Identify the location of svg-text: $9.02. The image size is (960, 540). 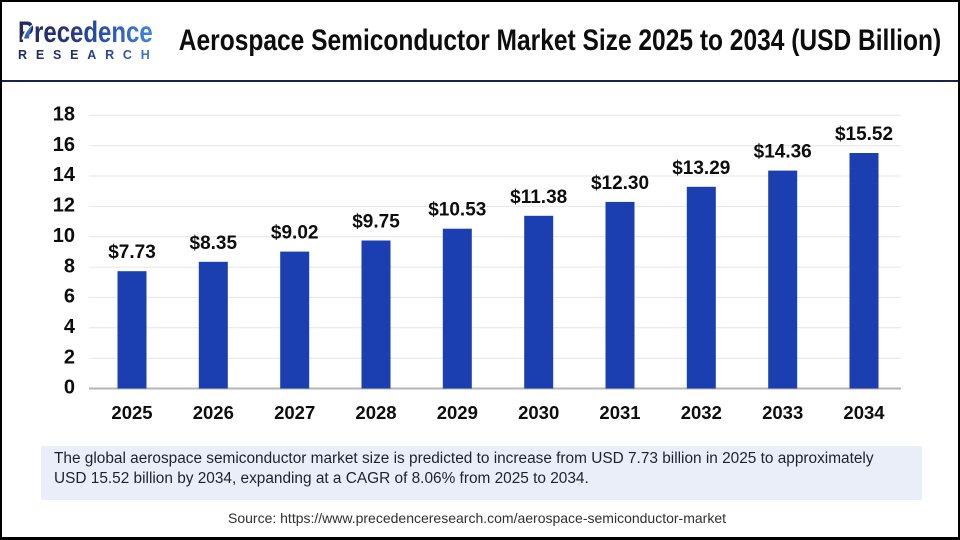
(295, 233).